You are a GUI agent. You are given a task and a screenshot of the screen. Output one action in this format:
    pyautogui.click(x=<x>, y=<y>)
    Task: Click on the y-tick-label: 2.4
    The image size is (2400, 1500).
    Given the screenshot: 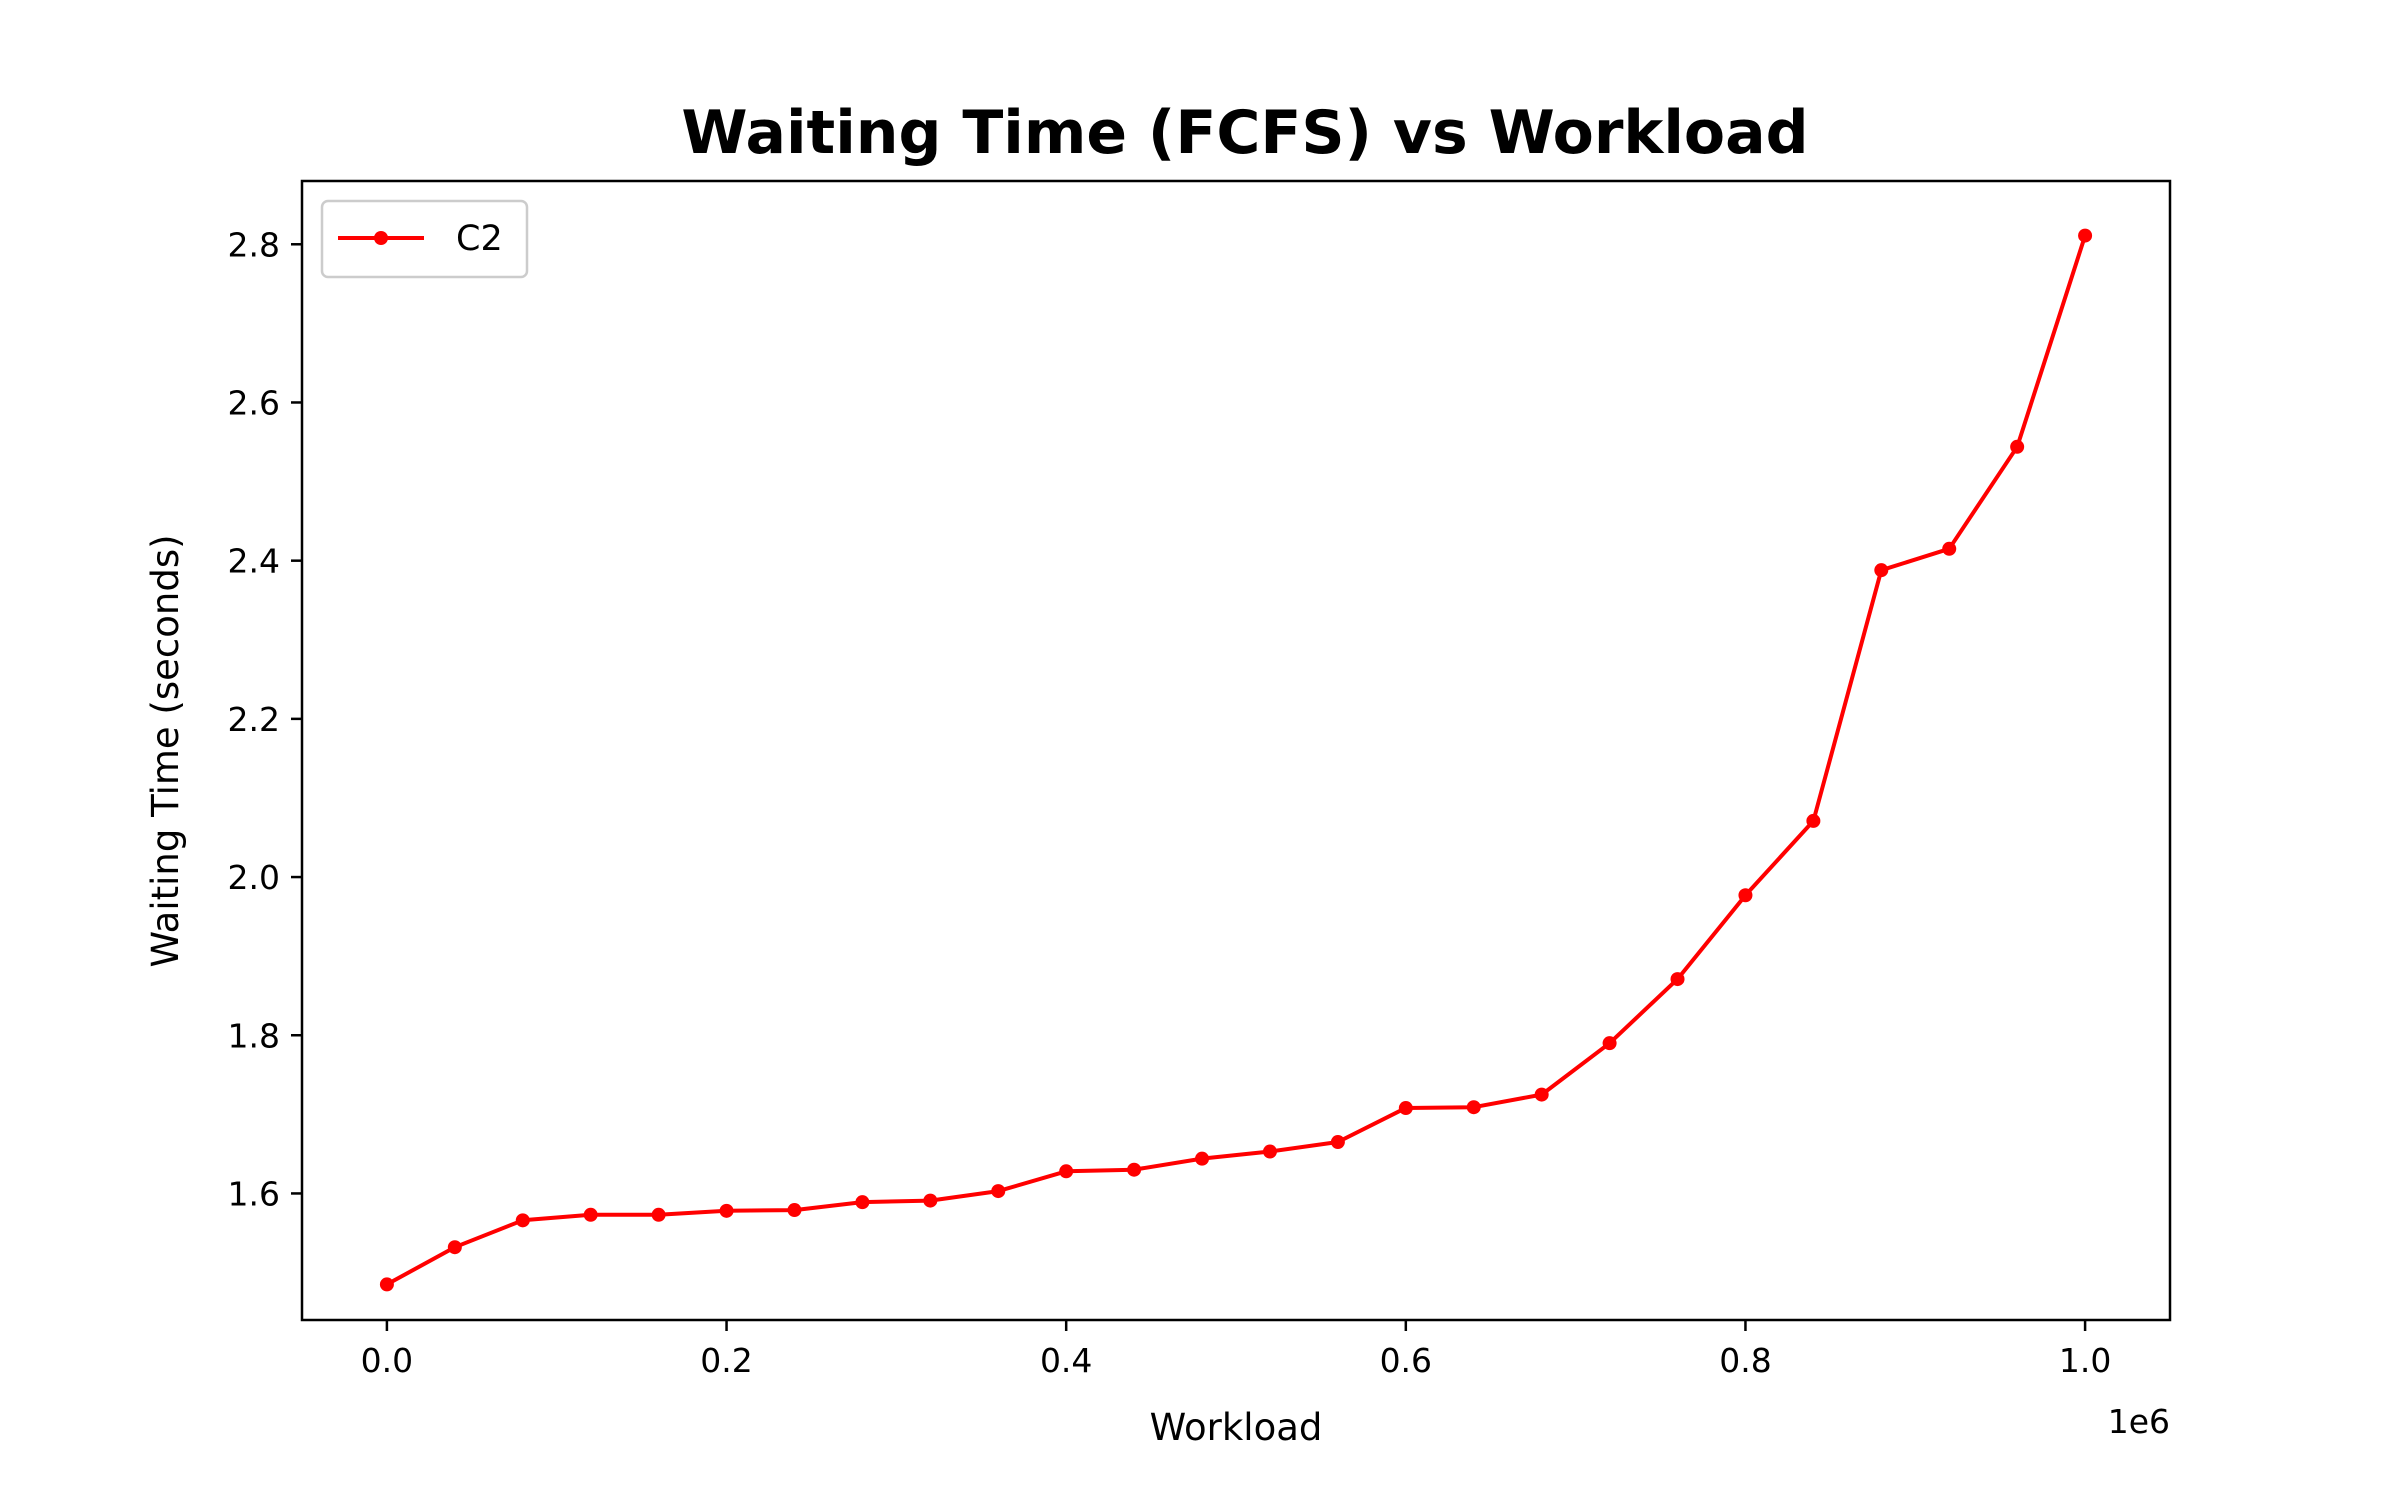 What is the action you would take?
    pyautogui.click(x=254, y=561)
    